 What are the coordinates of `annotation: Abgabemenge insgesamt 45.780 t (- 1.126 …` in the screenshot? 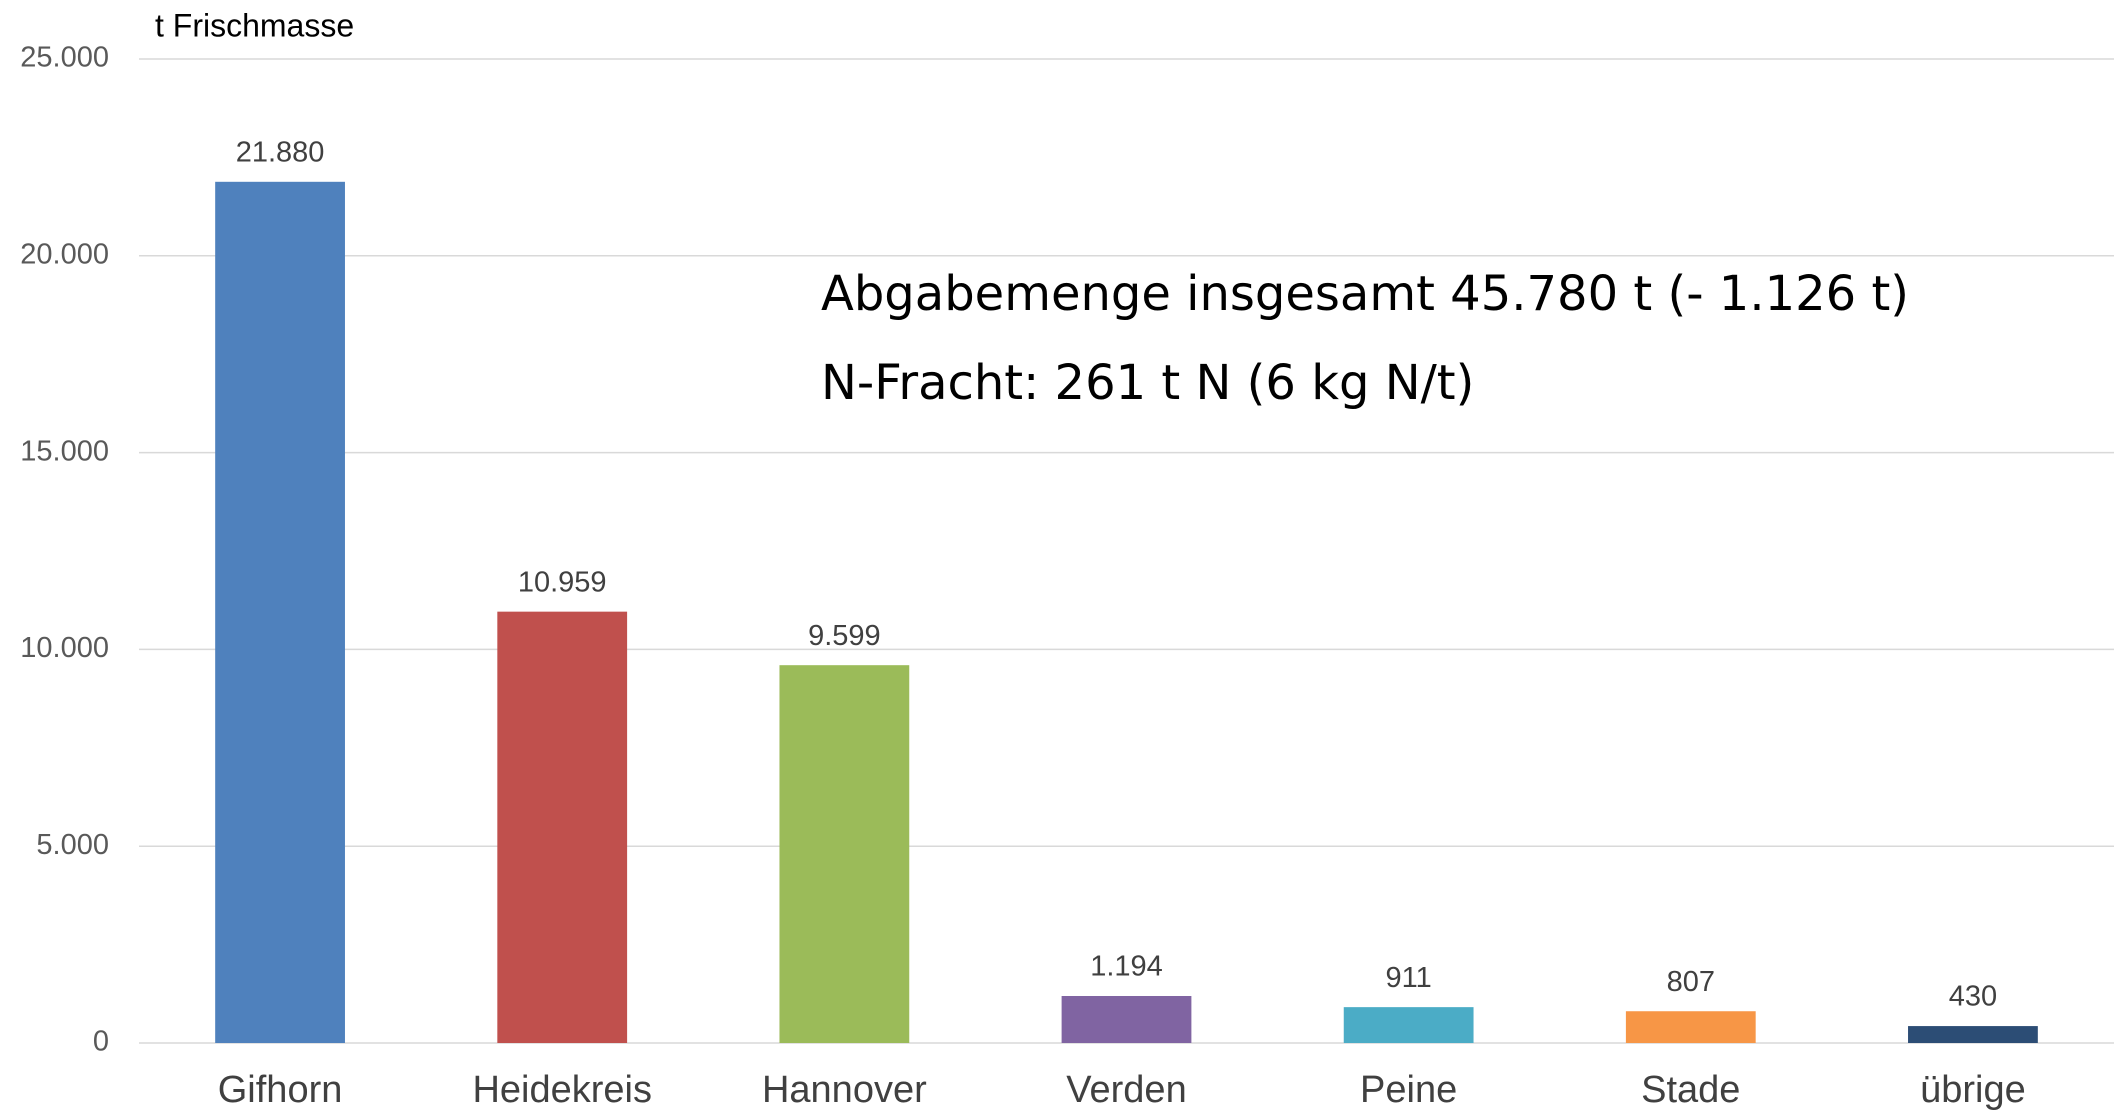 It's located at (1365, 294).